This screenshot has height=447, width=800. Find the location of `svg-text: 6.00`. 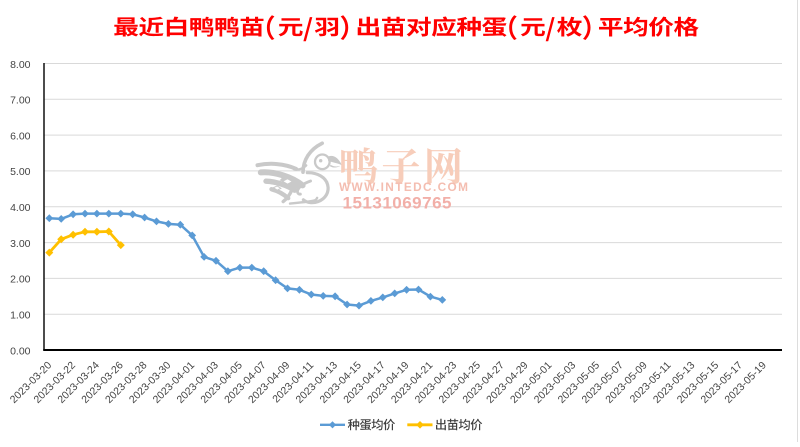

svg-text: 6.00 is located at coordinates (20, 136).